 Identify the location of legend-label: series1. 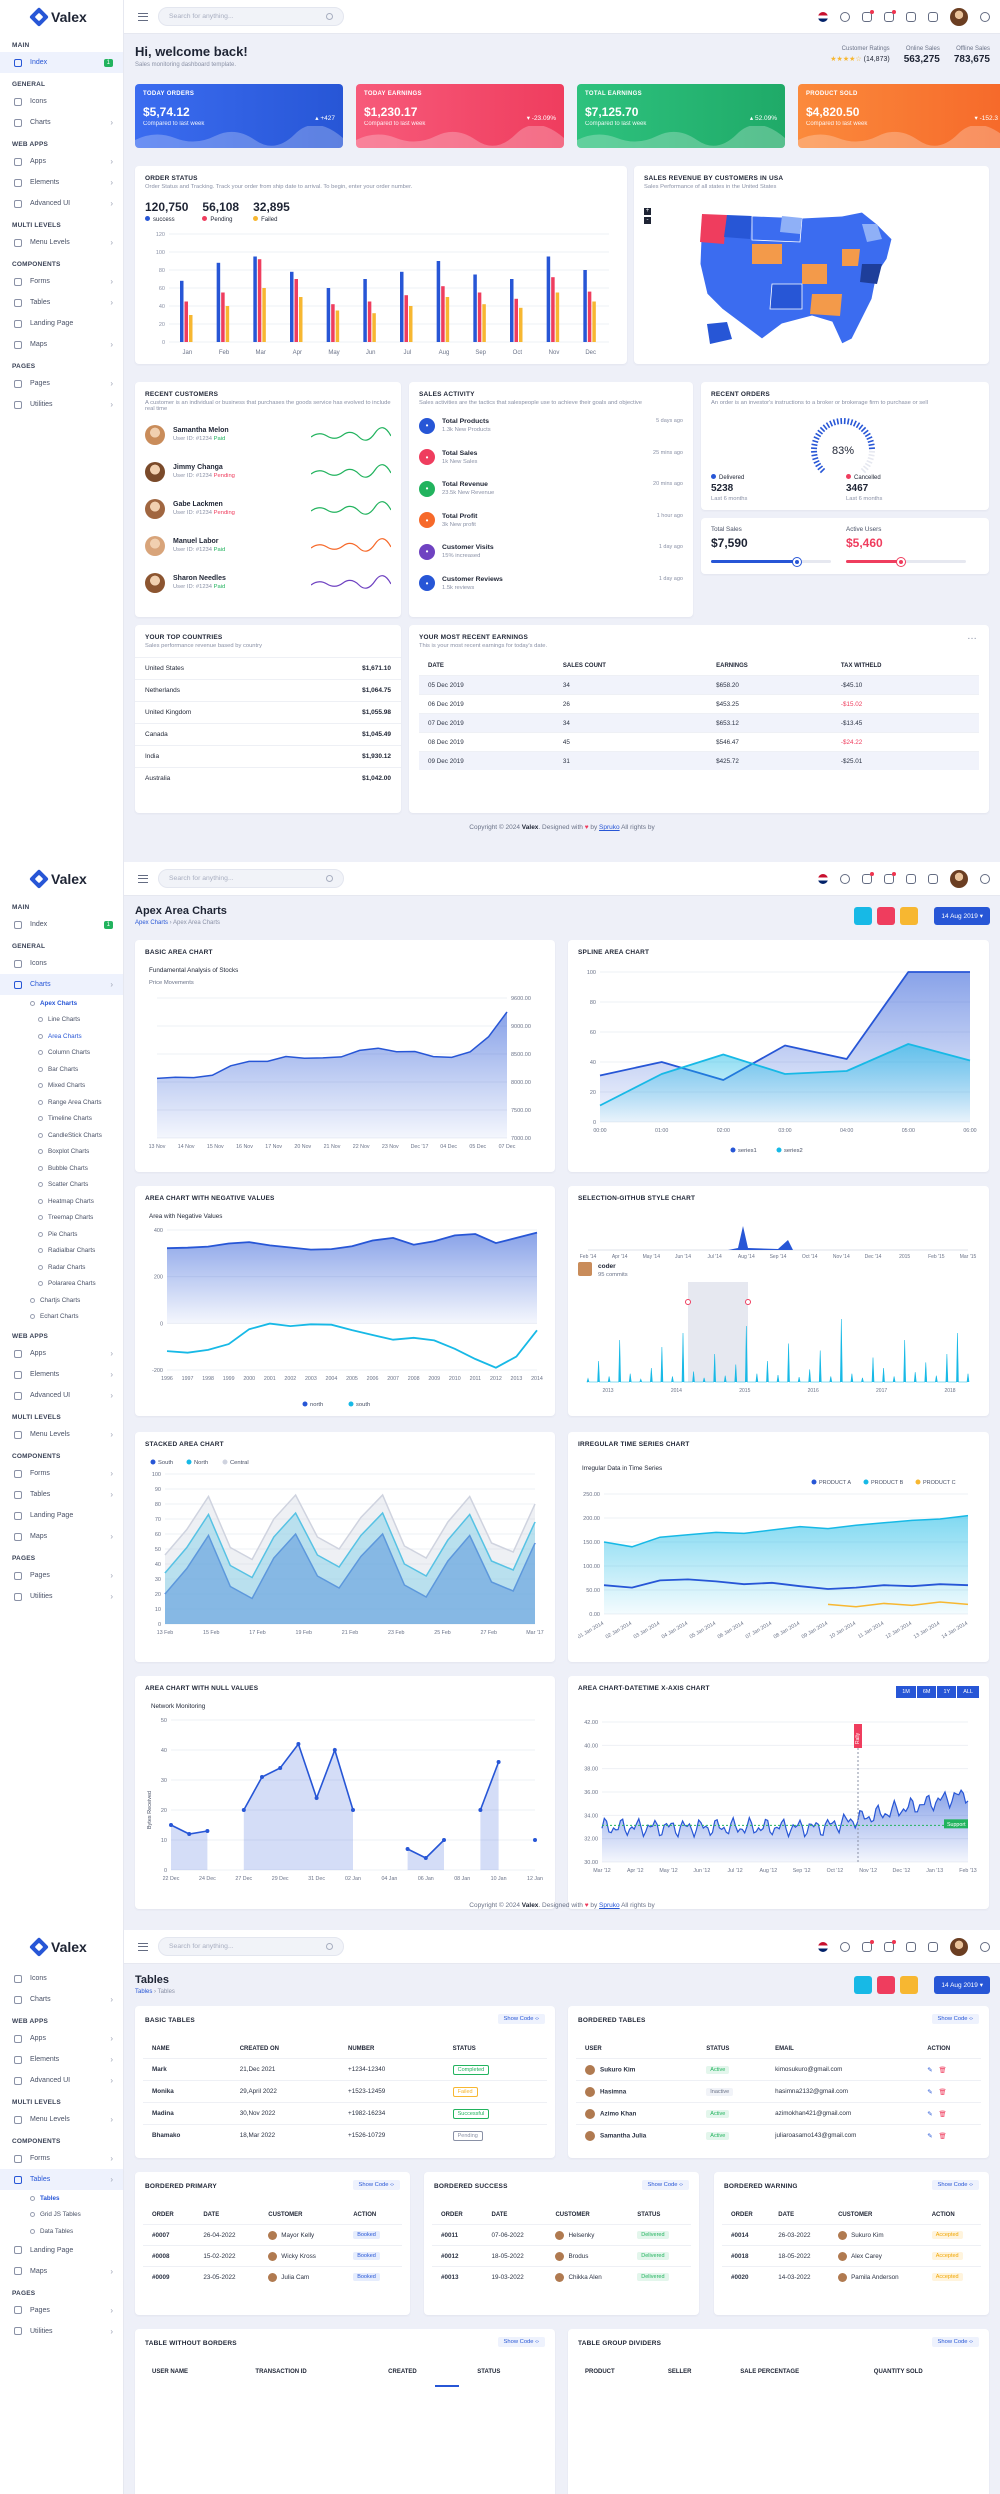
(747, 1151).